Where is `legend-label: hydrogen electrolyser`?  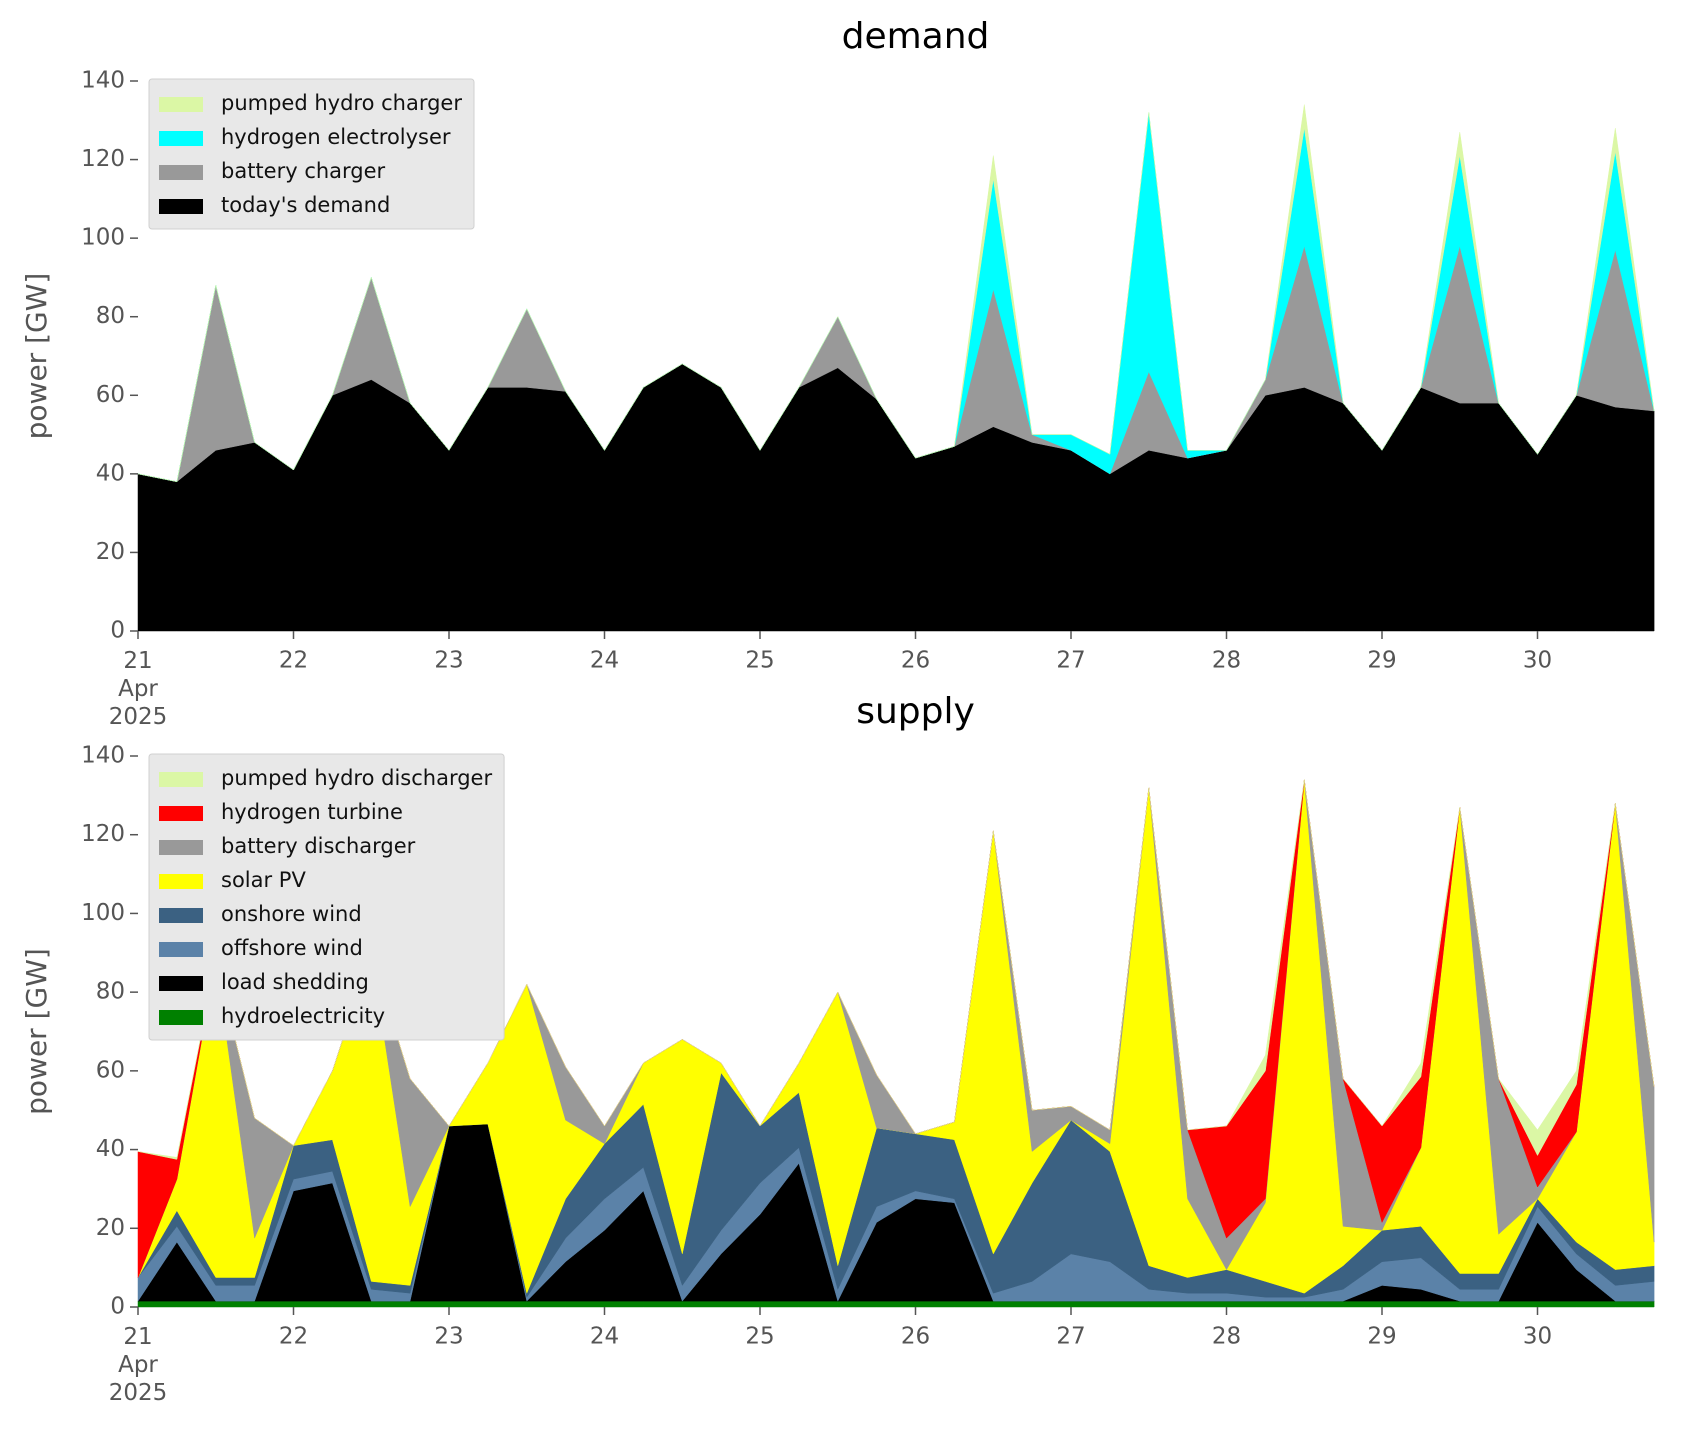 legend-label: hydrogen electrolyser is located at coordinates (336, 137).